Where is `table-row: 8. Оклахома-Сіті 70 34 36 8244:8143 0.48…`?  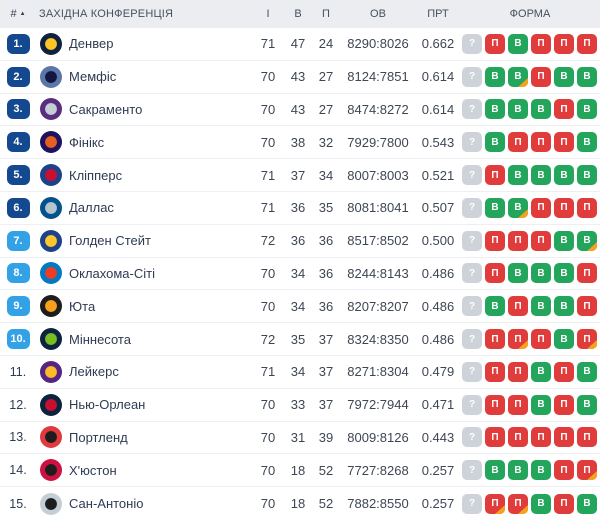
table-row: 8. Оклахома-Сіті 70 34 36 8244:8143 0.48… is located at coordinates (300, 274).